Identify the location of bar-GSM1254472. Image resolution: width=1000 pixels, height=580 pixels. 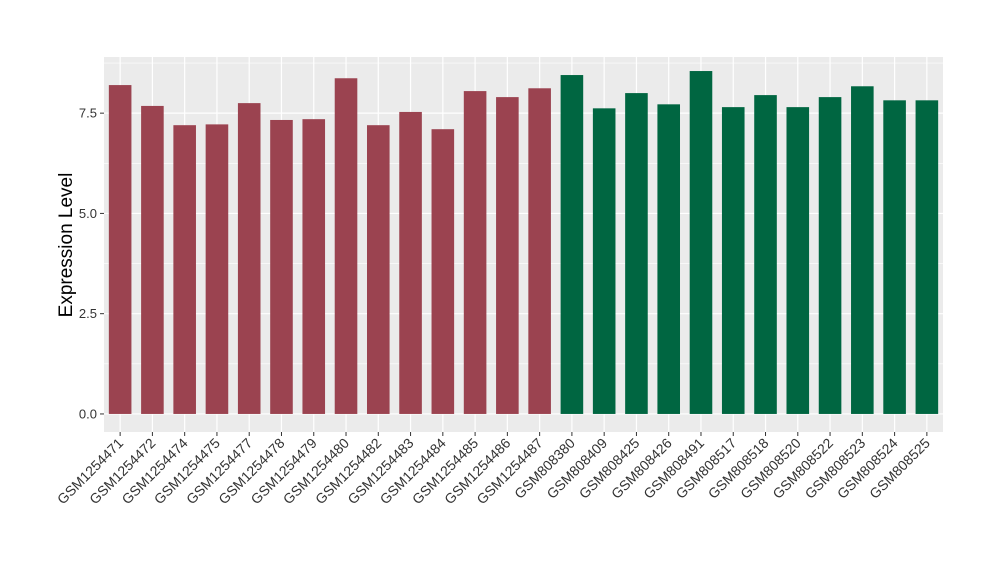
(152, 259).